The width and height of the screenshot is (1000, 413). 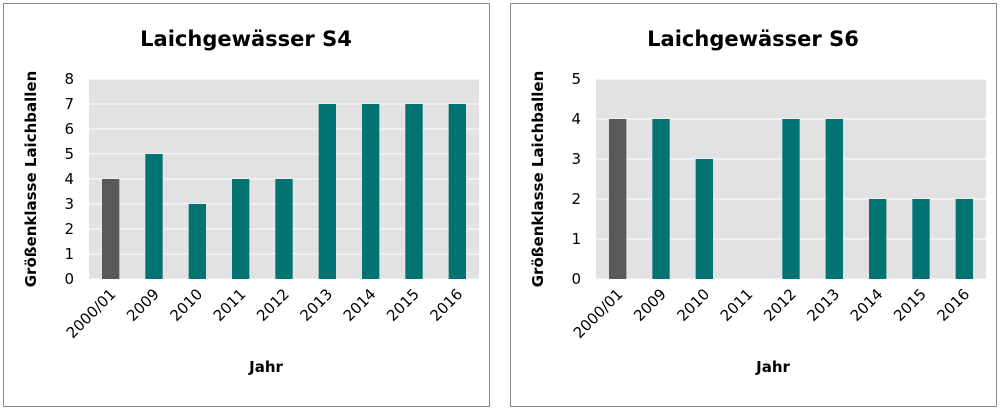 What do you see at coordinates (246, 39) in the screenshot?
I see `chart-title: Laichgewässer S4` at bounding box center [246, 39].